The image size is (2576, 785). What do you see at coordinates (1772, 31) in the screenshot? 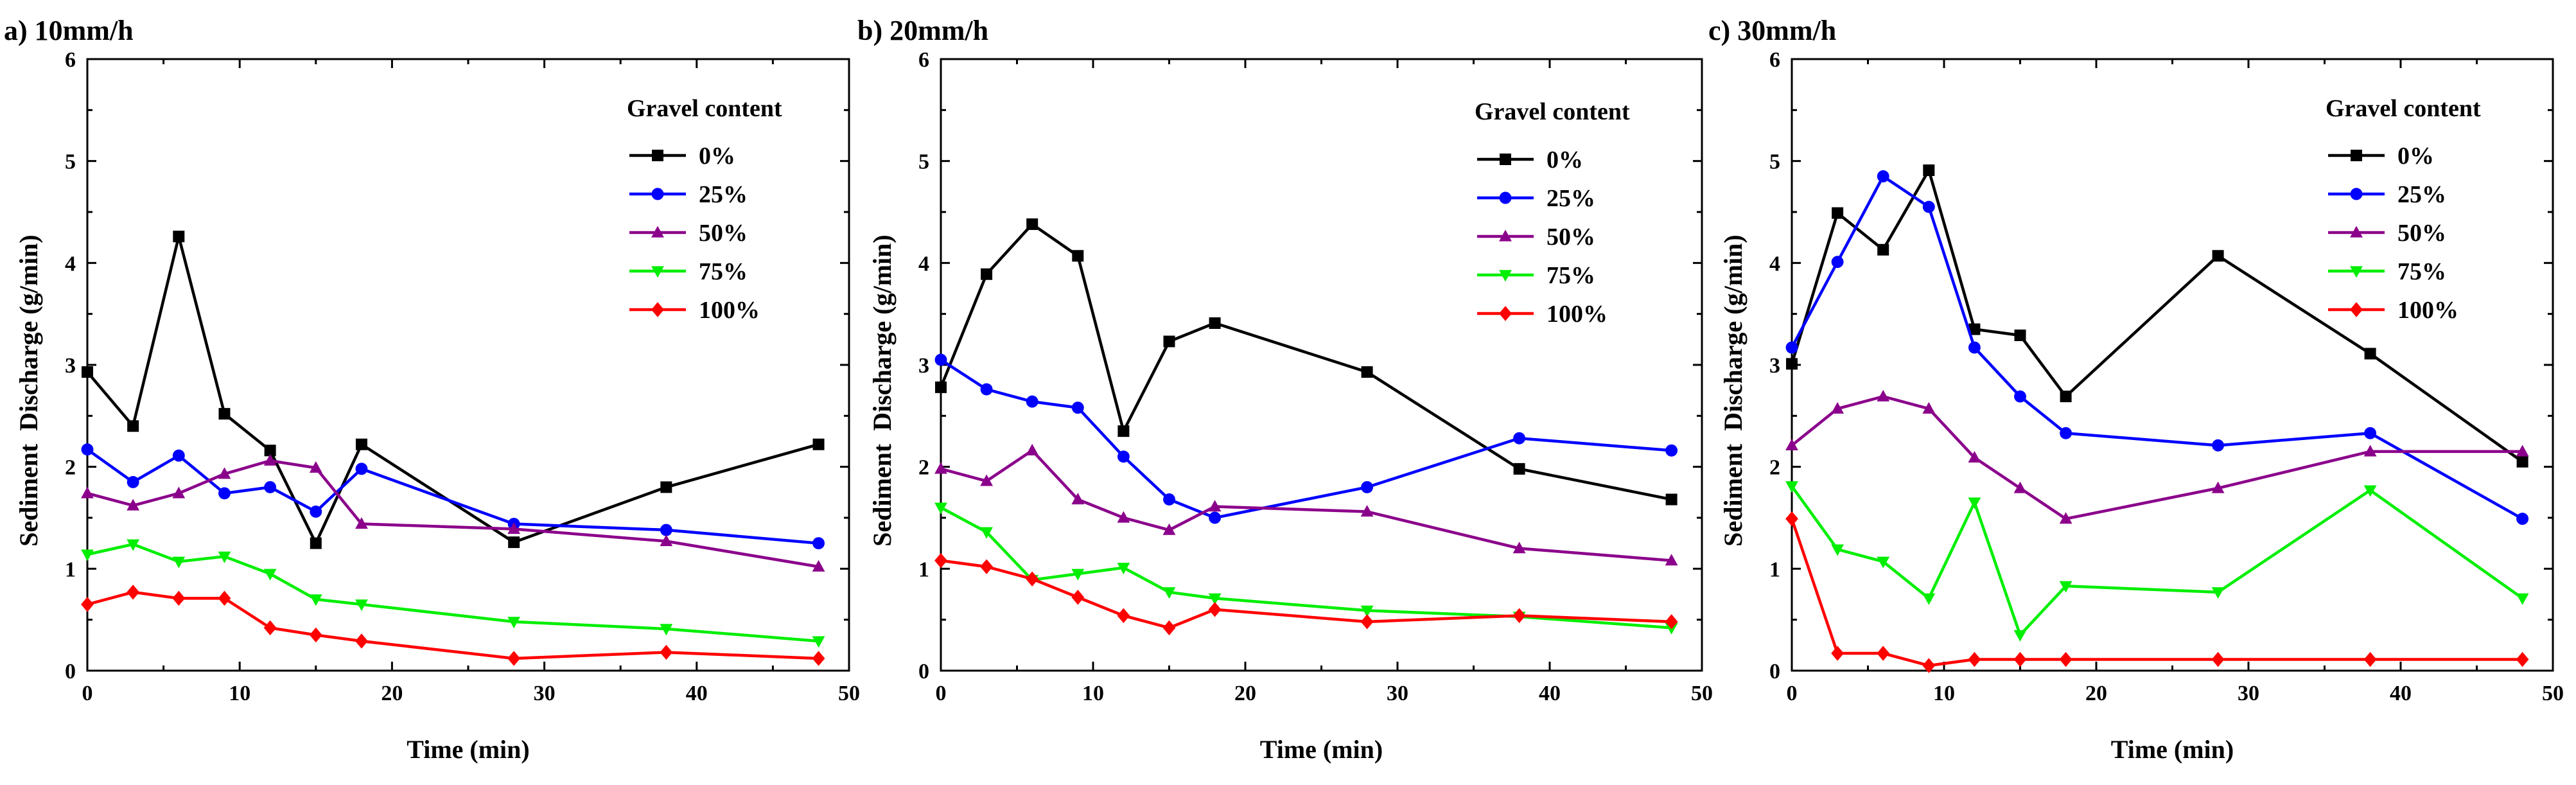
I see `panel-title: c) 30mm/h` at bounding box center [1772, 31].